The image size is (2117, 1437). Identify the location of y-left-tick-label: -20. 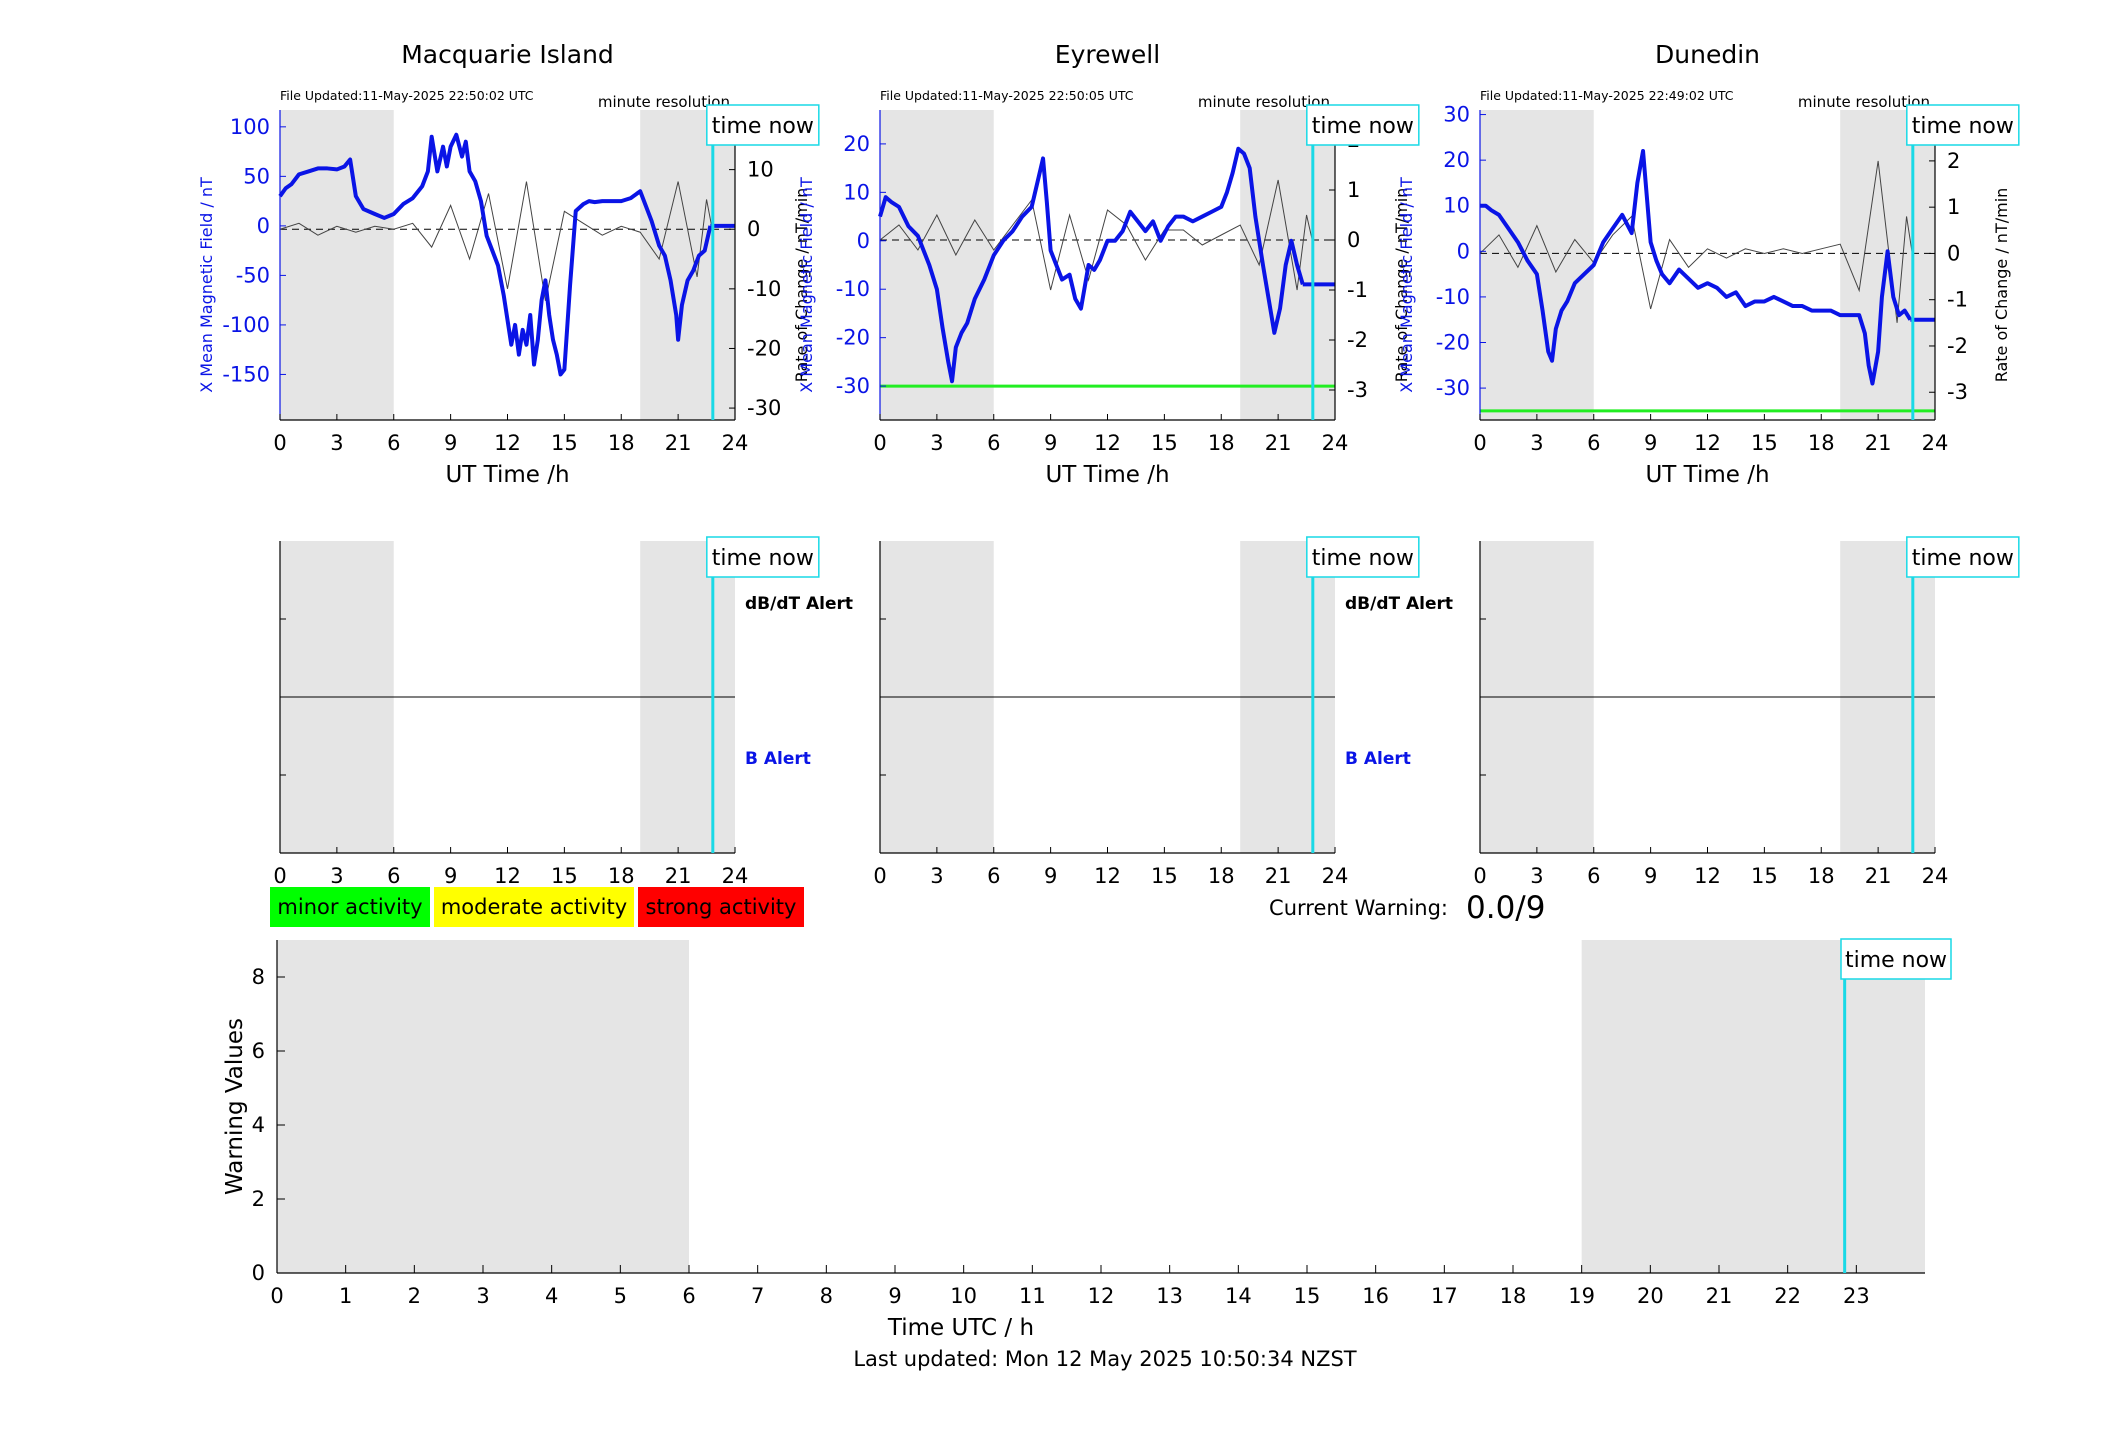
(853, 338).